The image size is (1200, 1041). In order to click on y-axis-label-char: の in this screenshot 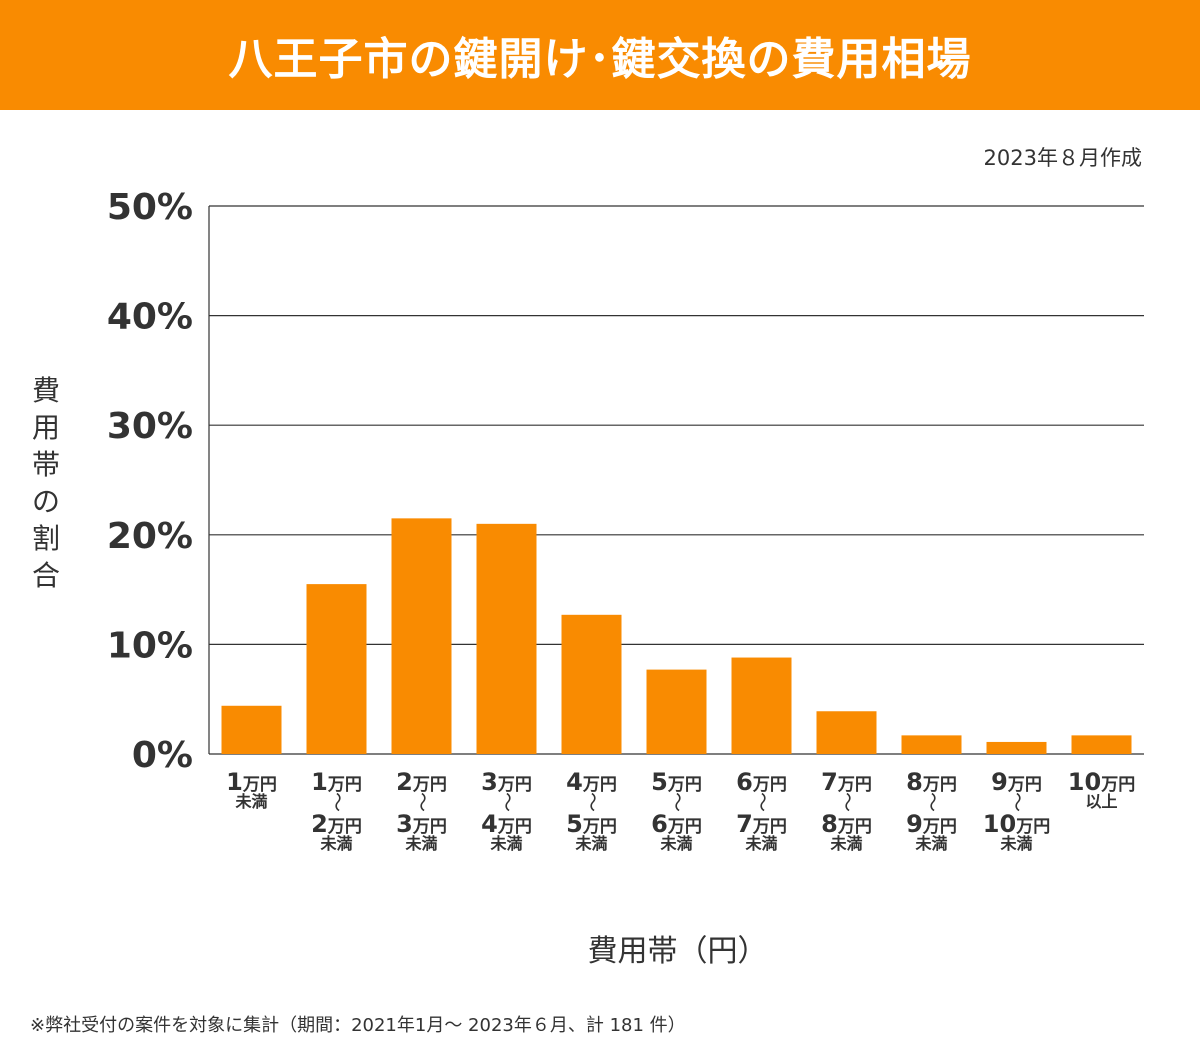, I will do `click(45, 501)`.